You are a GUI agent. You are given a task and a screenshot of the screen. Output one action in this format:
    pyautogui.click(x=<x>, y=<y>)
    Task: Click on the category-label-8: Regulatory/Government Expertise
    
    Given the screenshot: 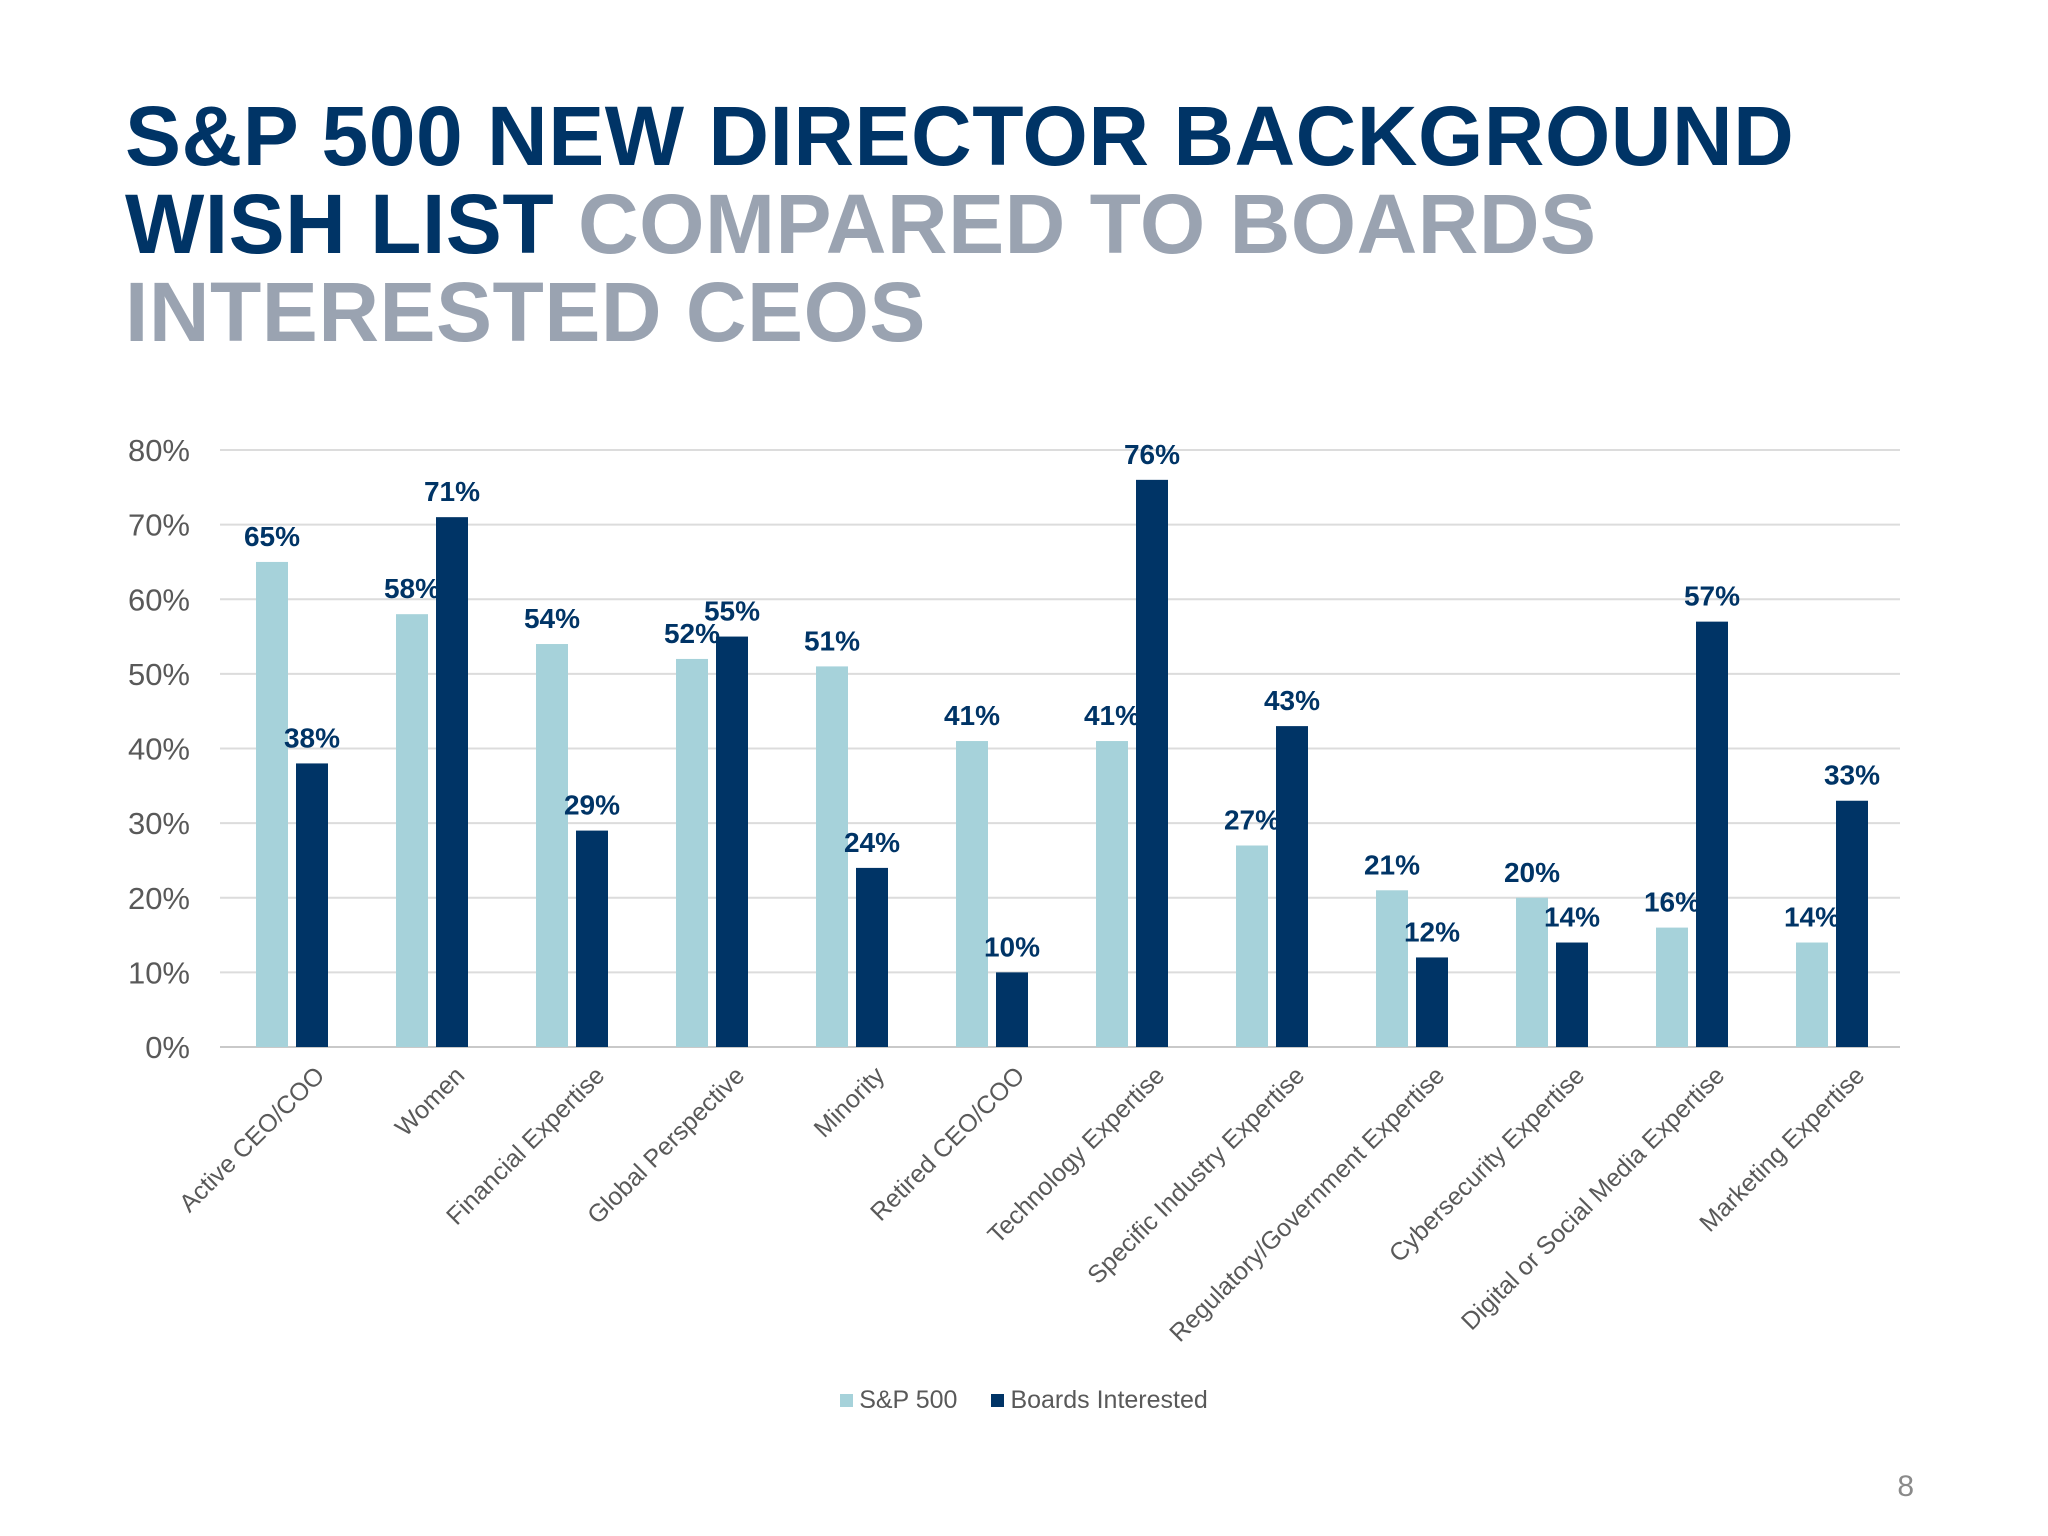 What is the action you would take?
    pyautogui.click(x=1307, y=1204)
    